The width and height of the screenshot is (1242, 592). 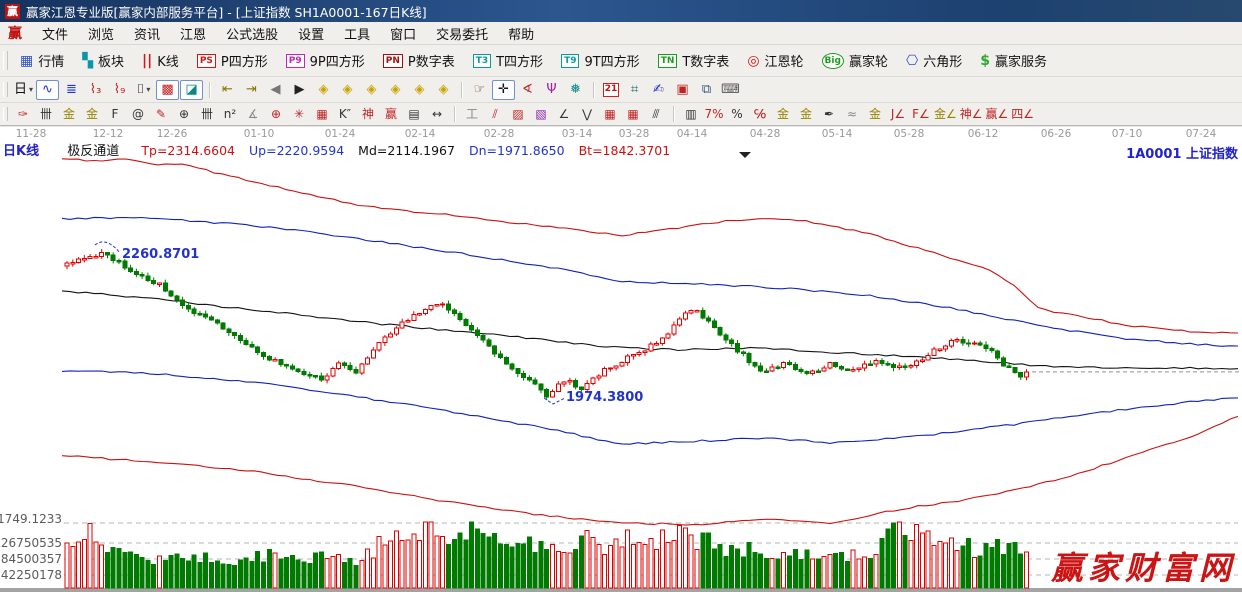 I want to click on next-bar-icon: ▶, so click(x=299, y=89).